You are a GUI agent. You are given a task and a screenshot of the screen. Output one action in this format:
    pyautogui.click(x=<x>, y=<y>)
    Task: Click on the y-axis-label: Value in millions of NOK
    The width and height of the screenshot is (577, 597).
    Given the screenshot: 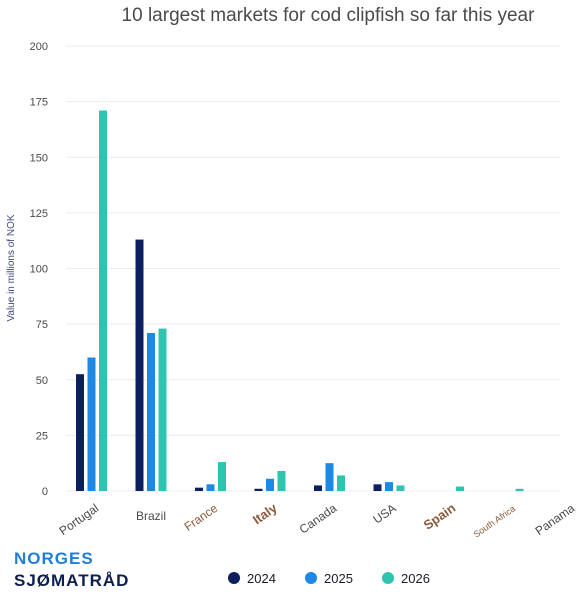 What is the action you would take?
    pyautogui.click(x=11, y=267)
    